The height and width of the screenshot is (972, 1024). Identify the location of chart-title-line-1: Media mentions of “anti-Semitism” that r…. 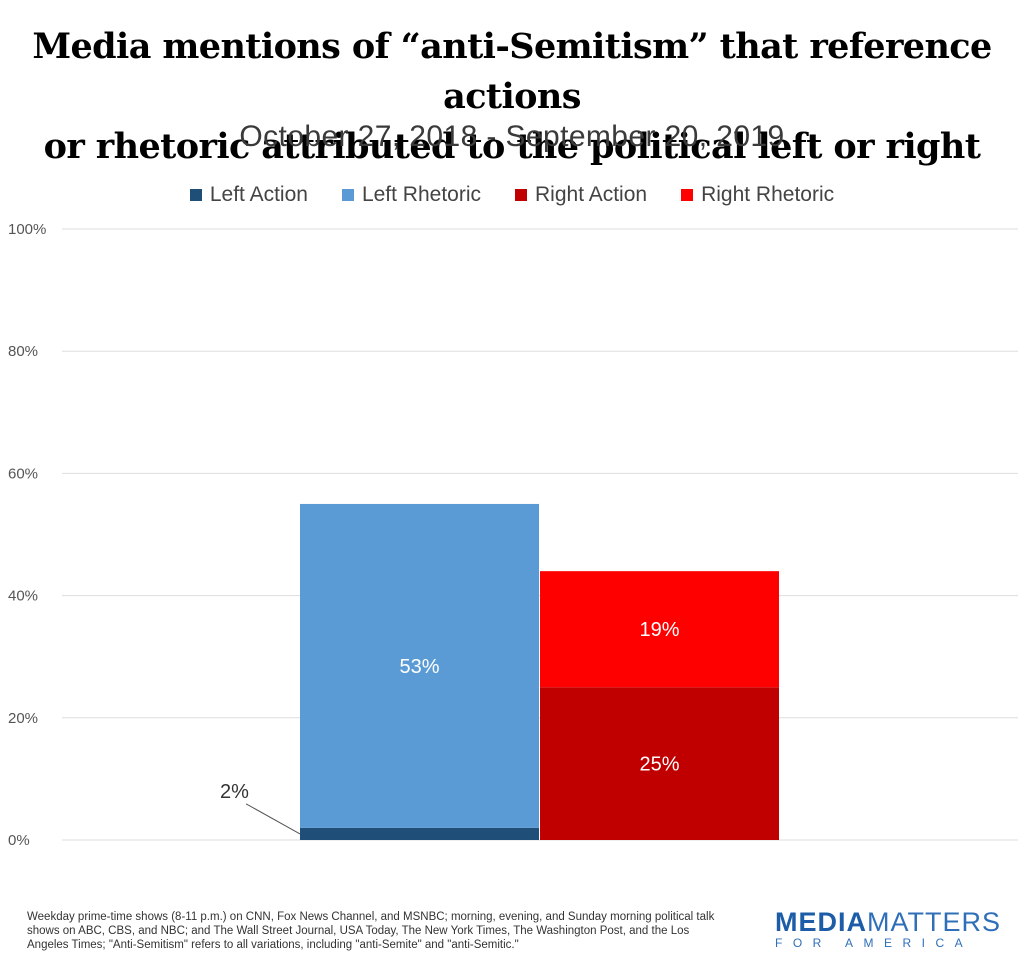
(512, 71).